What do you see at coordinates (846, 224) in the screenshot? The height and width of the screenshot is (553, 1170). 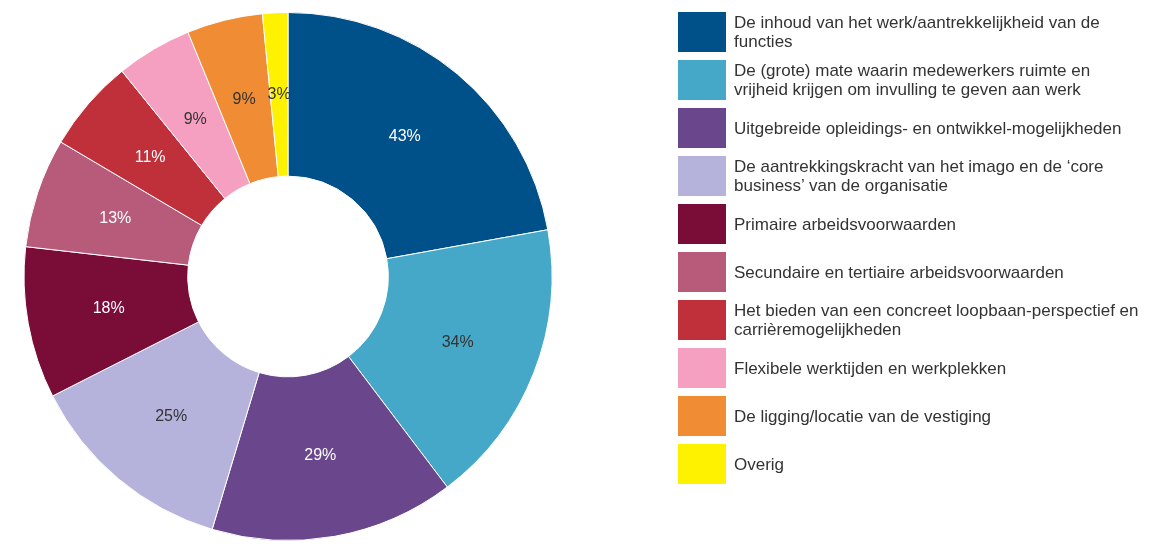 I see `legend-label: Primaire arbeidsvoorwaarden` at bounding box center [846, 224].